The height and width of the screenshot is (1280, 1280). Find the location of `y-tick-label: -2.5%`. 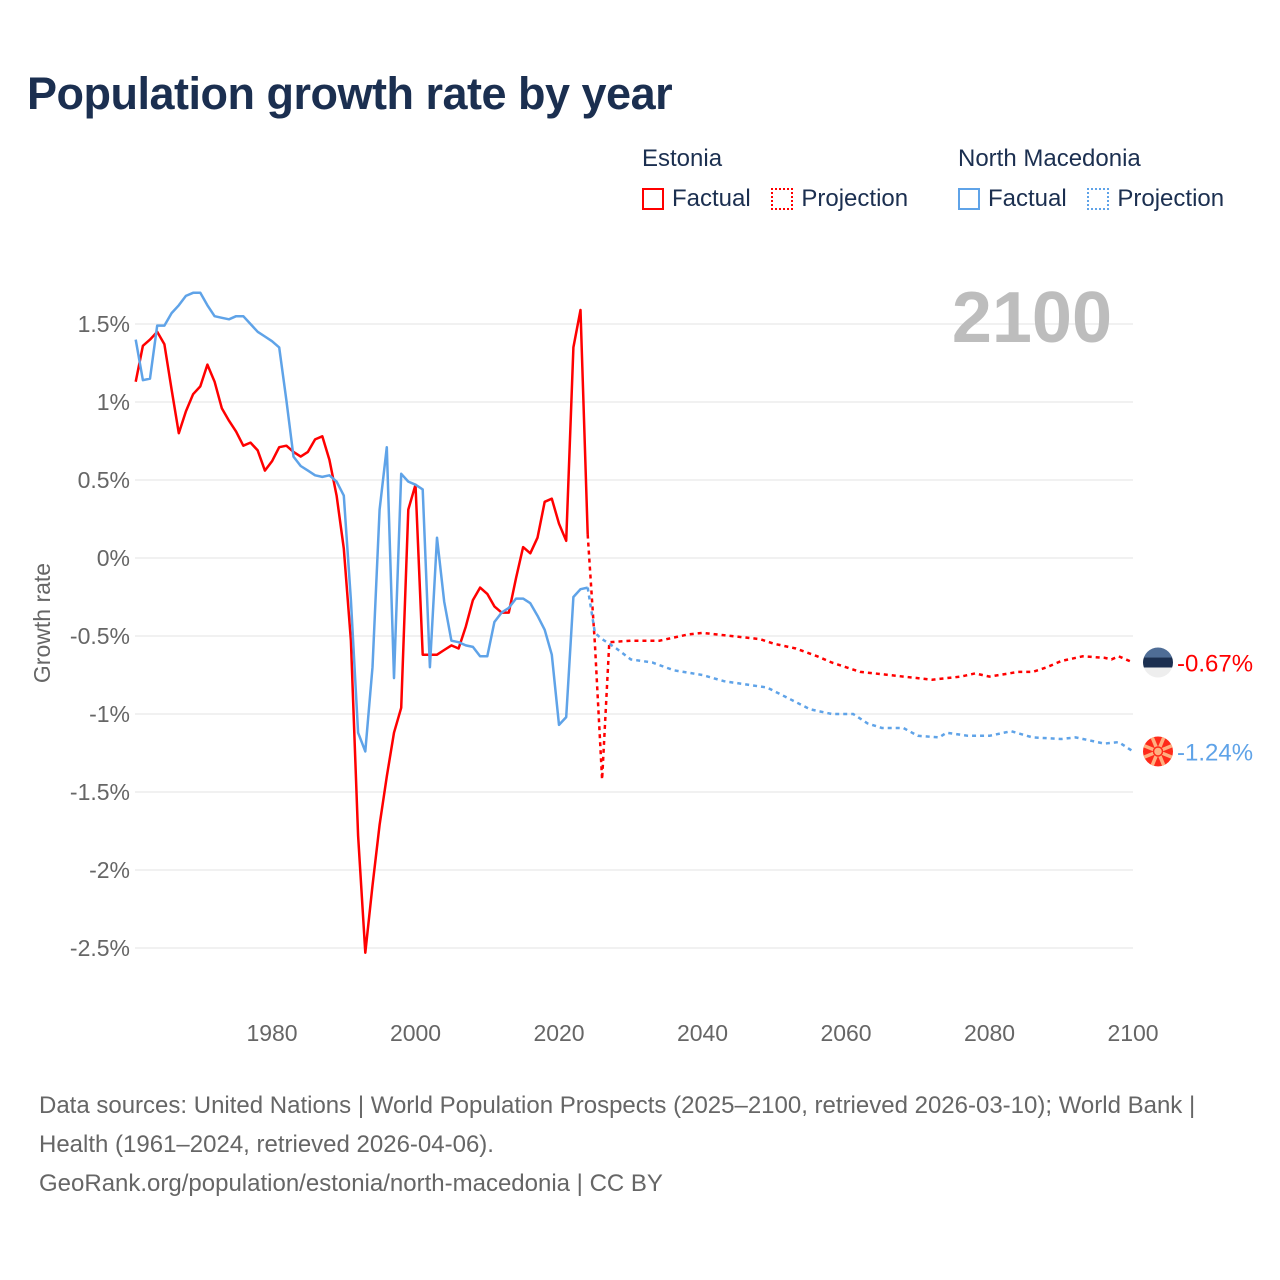

y-tick-label: -2.5% is located at coordinates (100, 948).